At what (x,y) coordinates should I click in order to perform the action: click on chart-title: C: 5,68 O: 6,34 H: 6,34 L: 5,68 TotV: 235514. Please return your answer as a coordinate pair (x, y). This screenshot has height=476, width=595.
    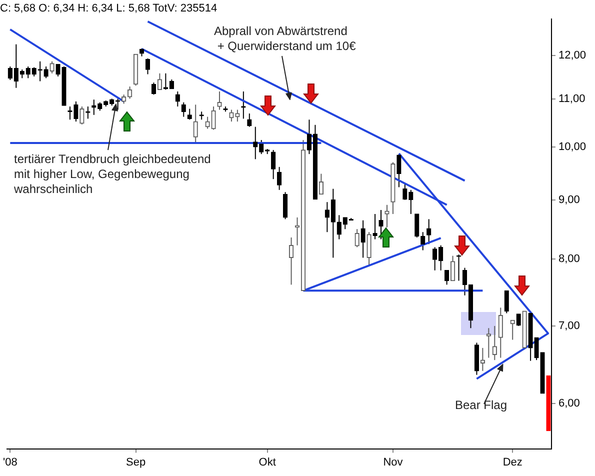
    Looking at the image, I should click on (109, 8).